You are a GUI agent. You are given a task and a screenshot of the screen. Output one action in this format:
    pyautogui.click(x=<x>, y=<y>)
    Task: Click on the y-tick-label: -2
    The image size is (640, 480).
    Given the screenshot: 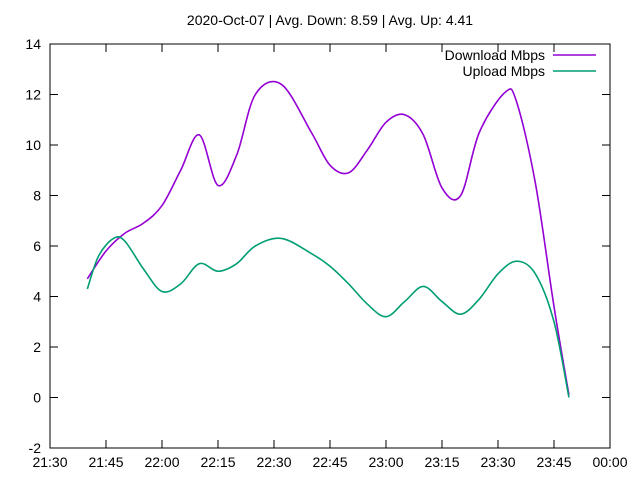 What is the action you would take?
    pyautogui.click(x=35, y=448)
    